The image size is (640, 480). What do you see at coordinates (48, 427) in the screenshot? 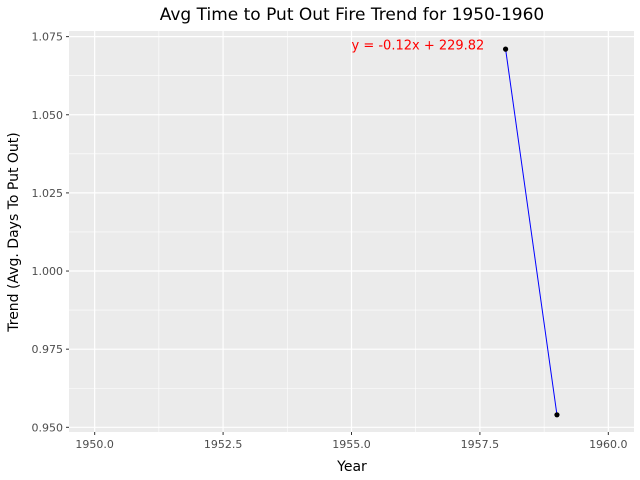
I see `y-tick-label: 0.950` at bounding box center [48, 427].